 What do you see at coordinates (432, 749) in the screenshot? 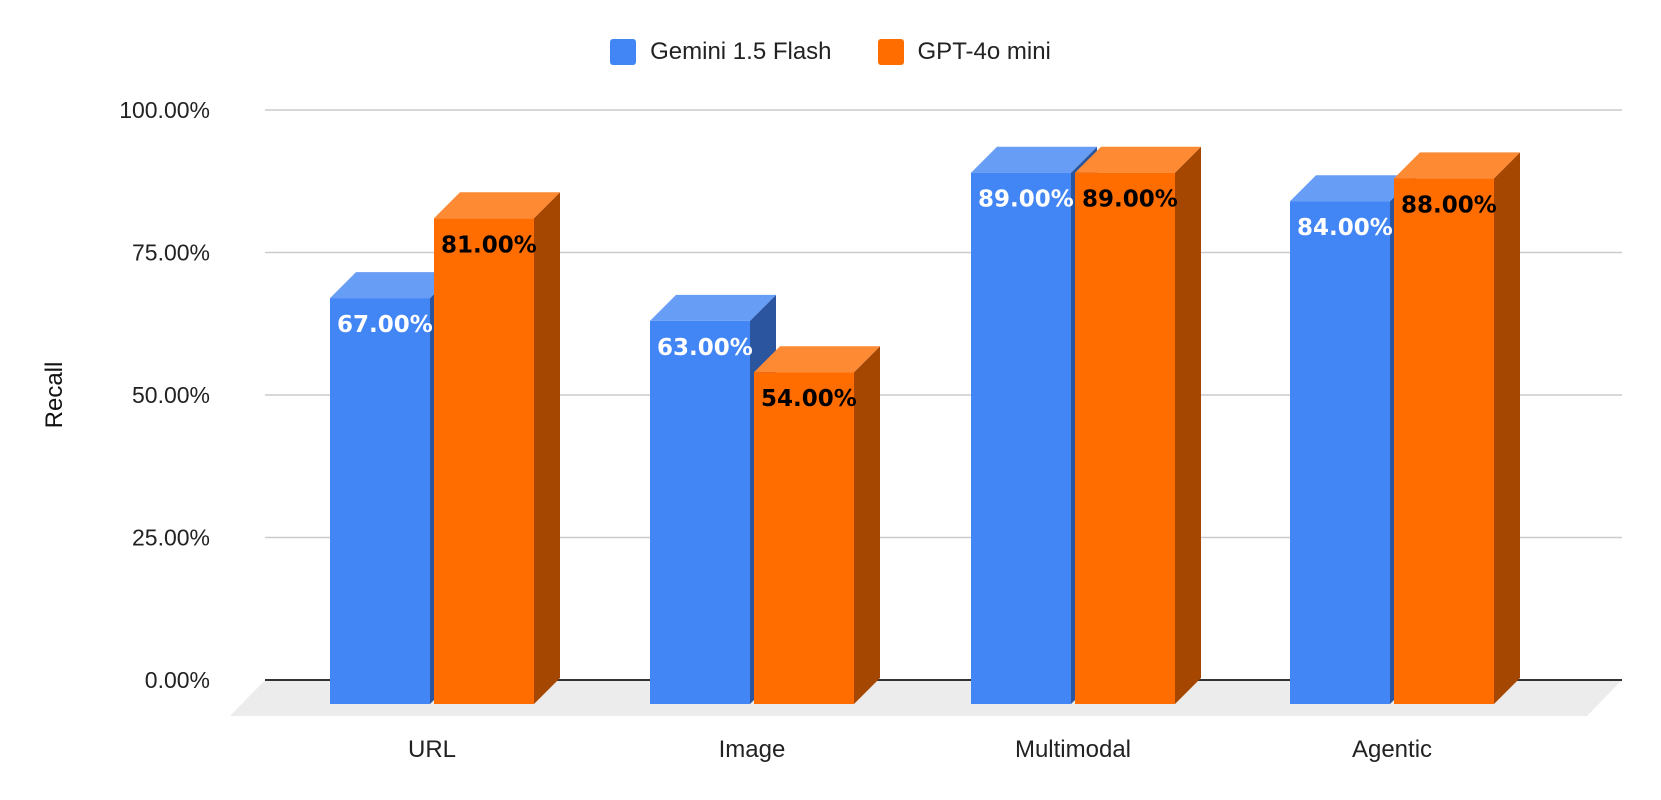
I see `x-tick-label: URL` at bounding box center [432, 749].